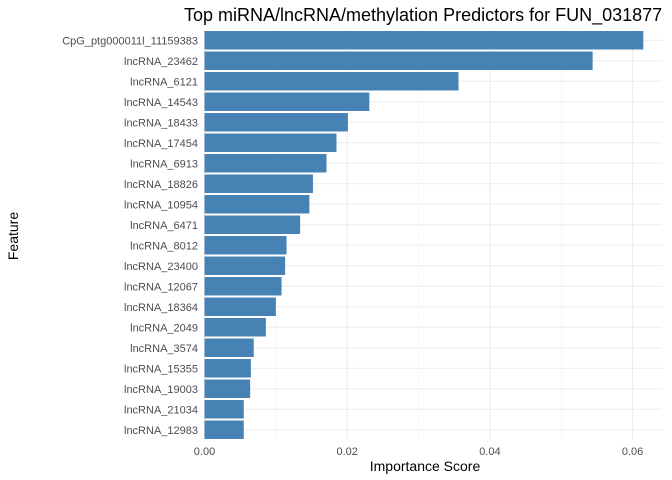  What do you see at coordinates (164, 82) in the screenshot?
I see `y-tick-label: lncRNA_6121` at bounding box center [164, 82].